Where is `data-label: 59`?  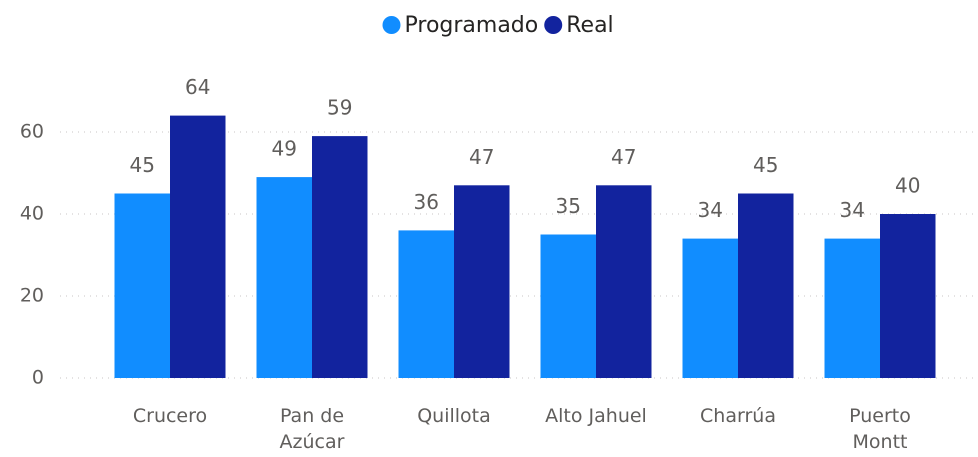
data-label: 59 is located at coordinates (339, 108).